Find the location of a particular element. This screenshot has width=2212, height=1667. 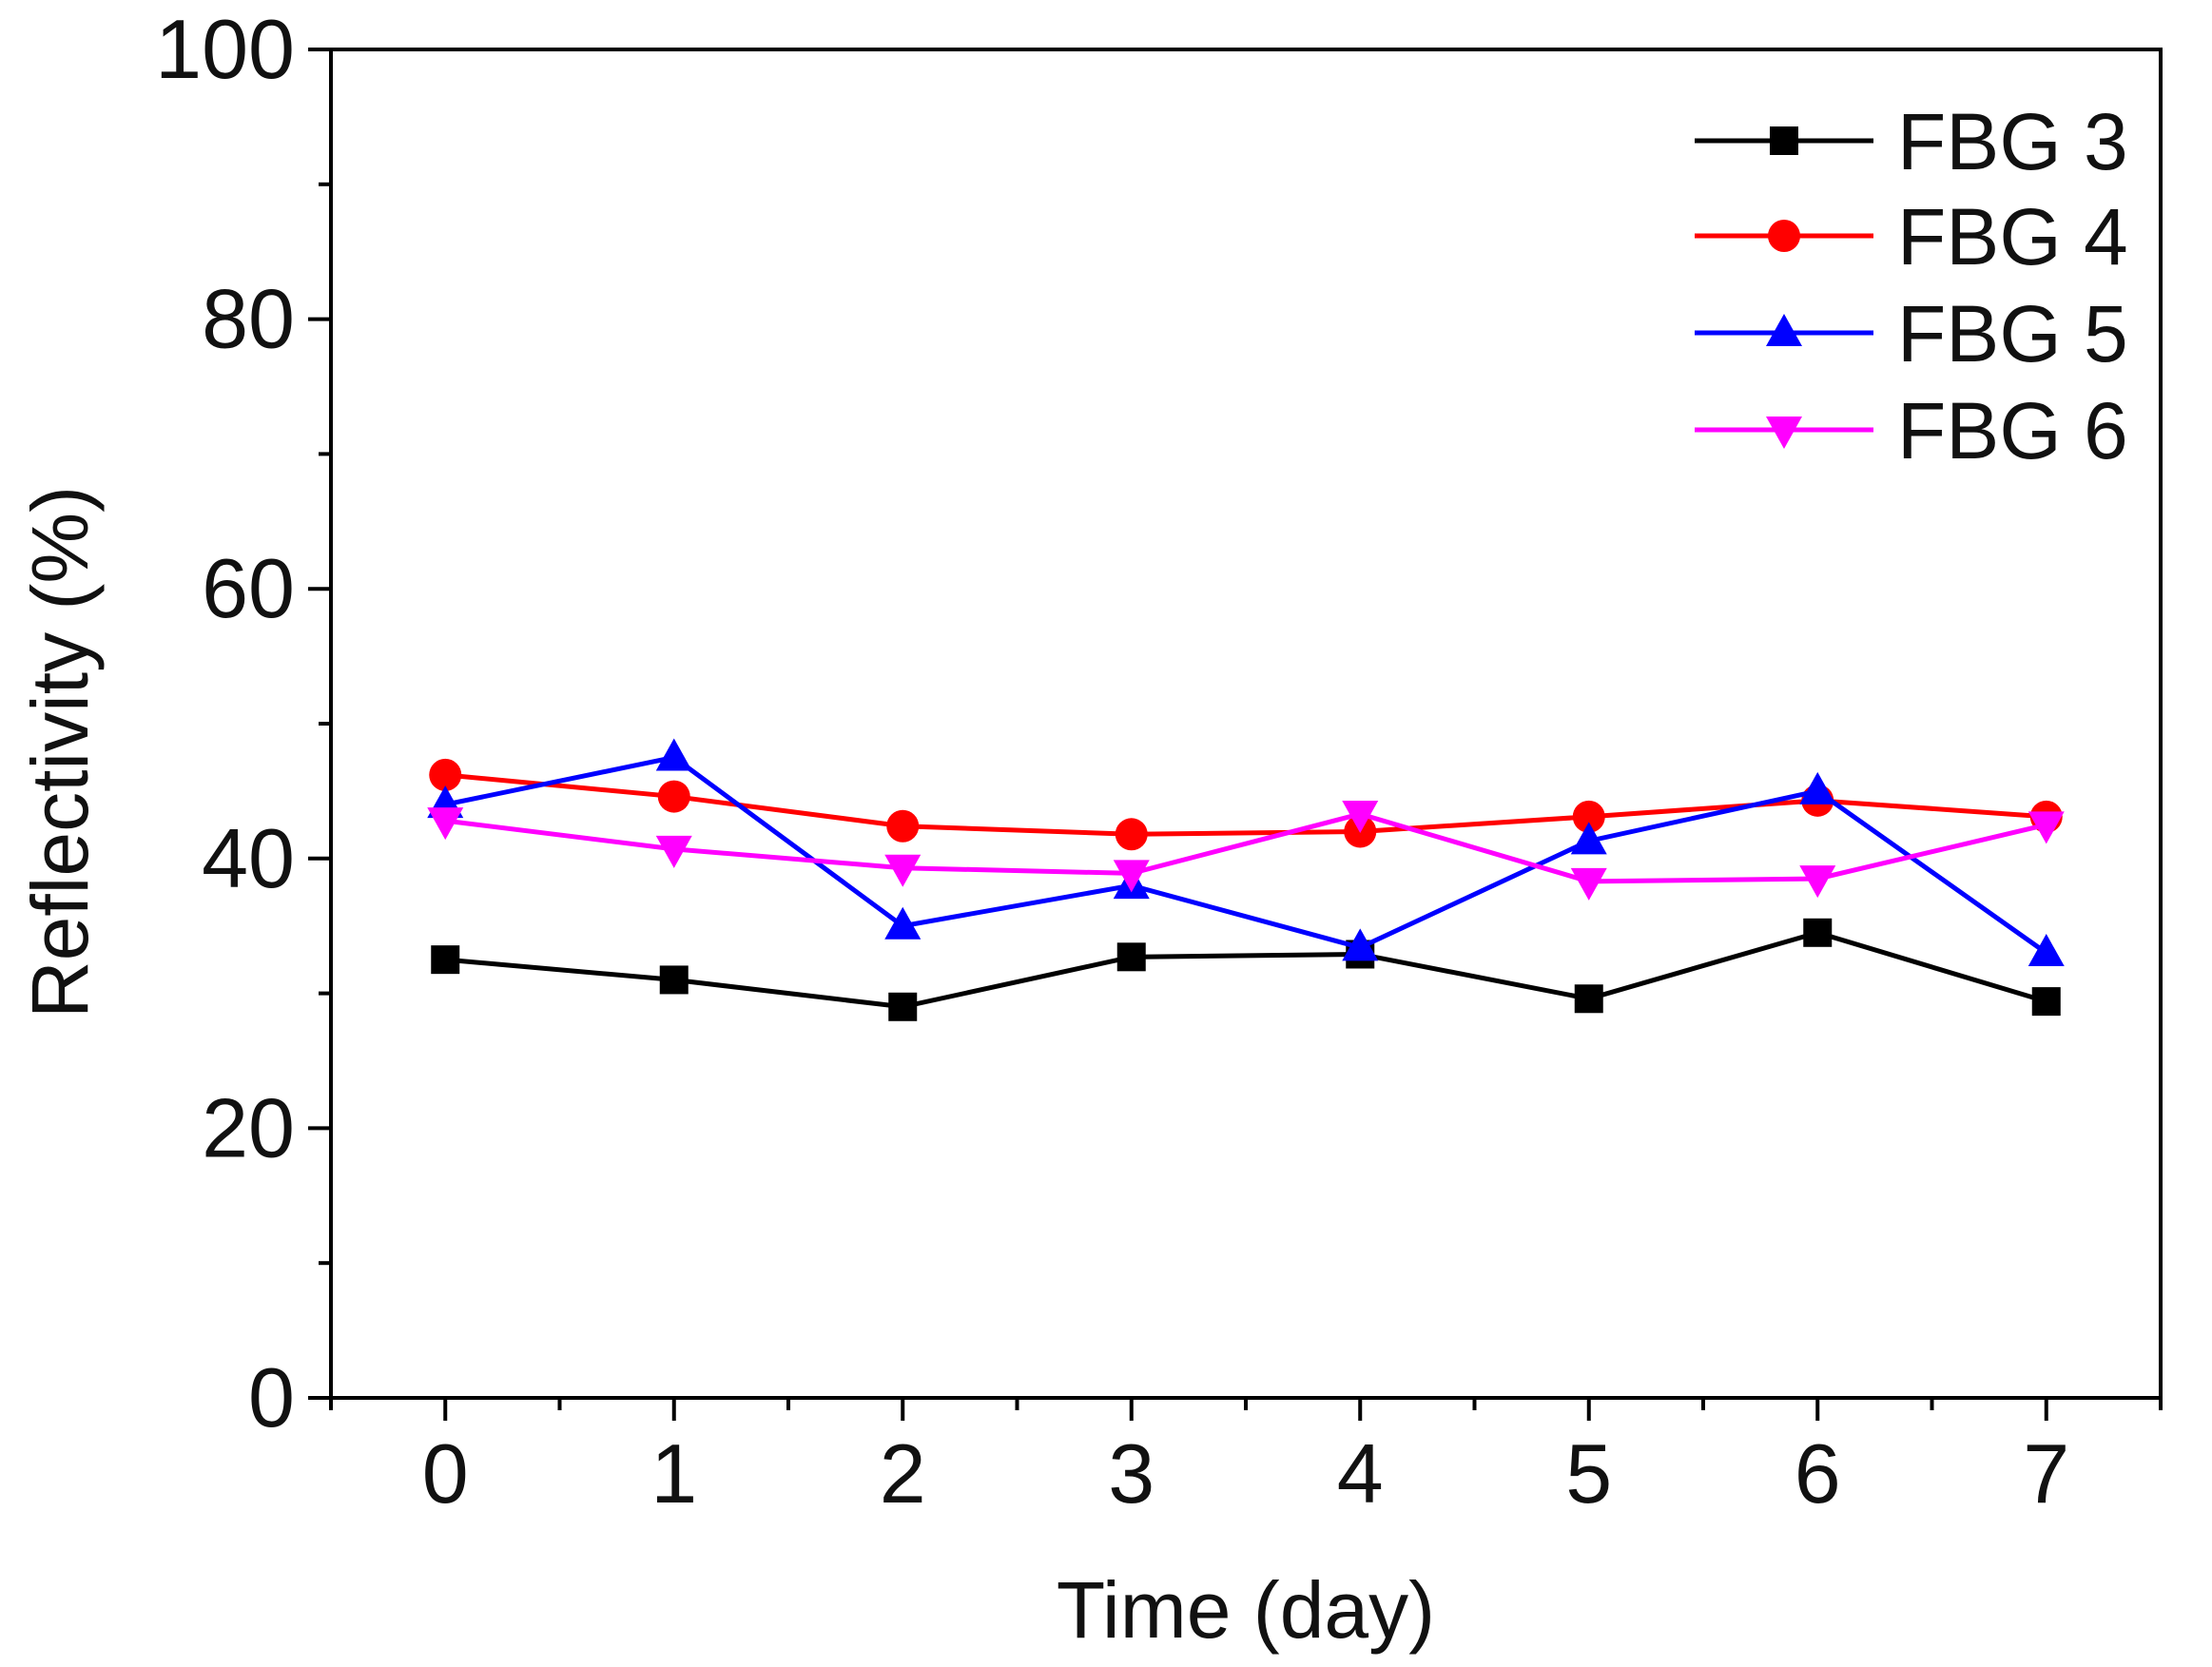

x-tick-label: 4 is located at coordinates (1360, 1473).